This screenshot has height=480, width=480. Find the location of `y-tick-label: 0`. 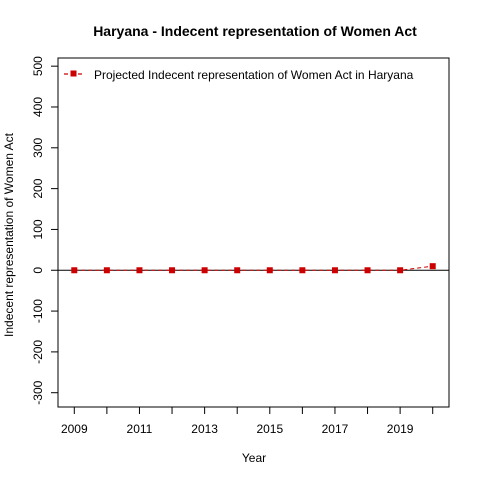

y-tick-label: 0 is located at coordinates (38, 270).